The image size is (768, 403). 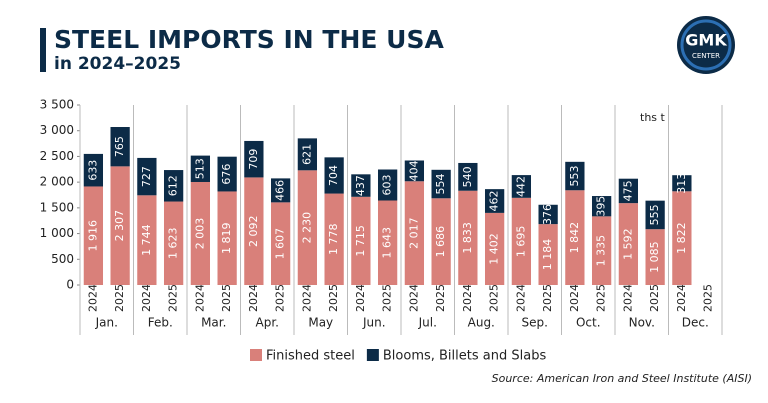 What do you see at coordinates (601, 206) in the screenshot?
I see `value-label: 395` at bounding box center [601, 206].